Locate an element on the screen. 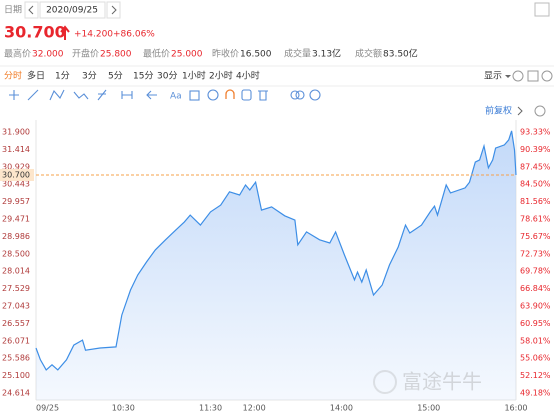 The height and width of the screenshot is (418, 554). y2-tick-label: 84.50% is located at coordinates (535, 184).